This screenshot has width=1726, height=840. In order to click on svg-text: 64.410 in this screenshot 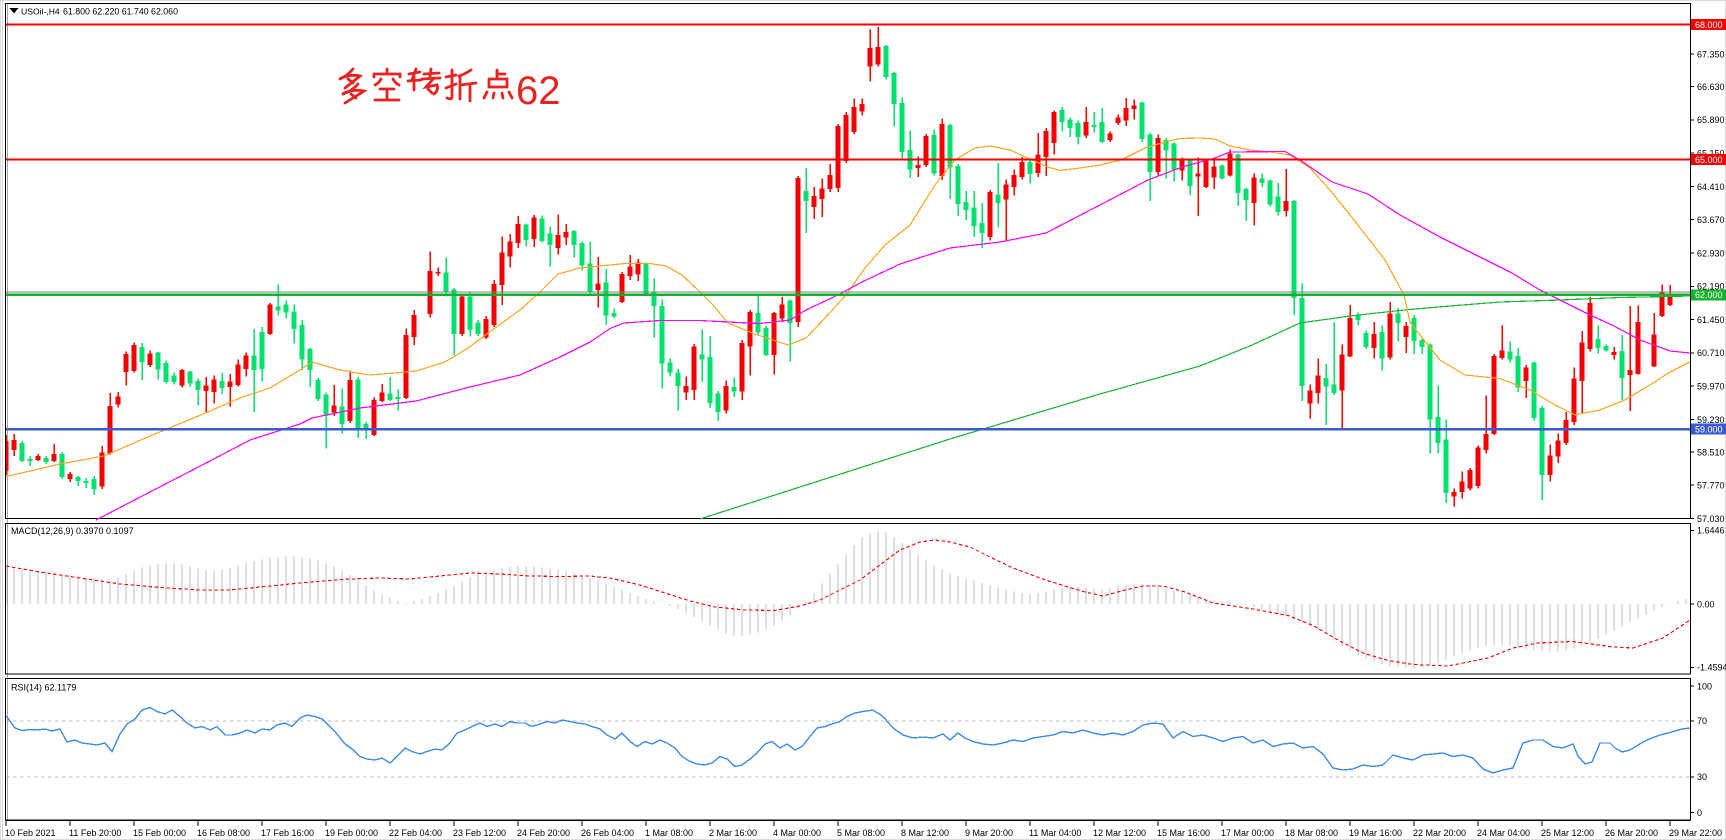, I will do `click(1711, 187)`.